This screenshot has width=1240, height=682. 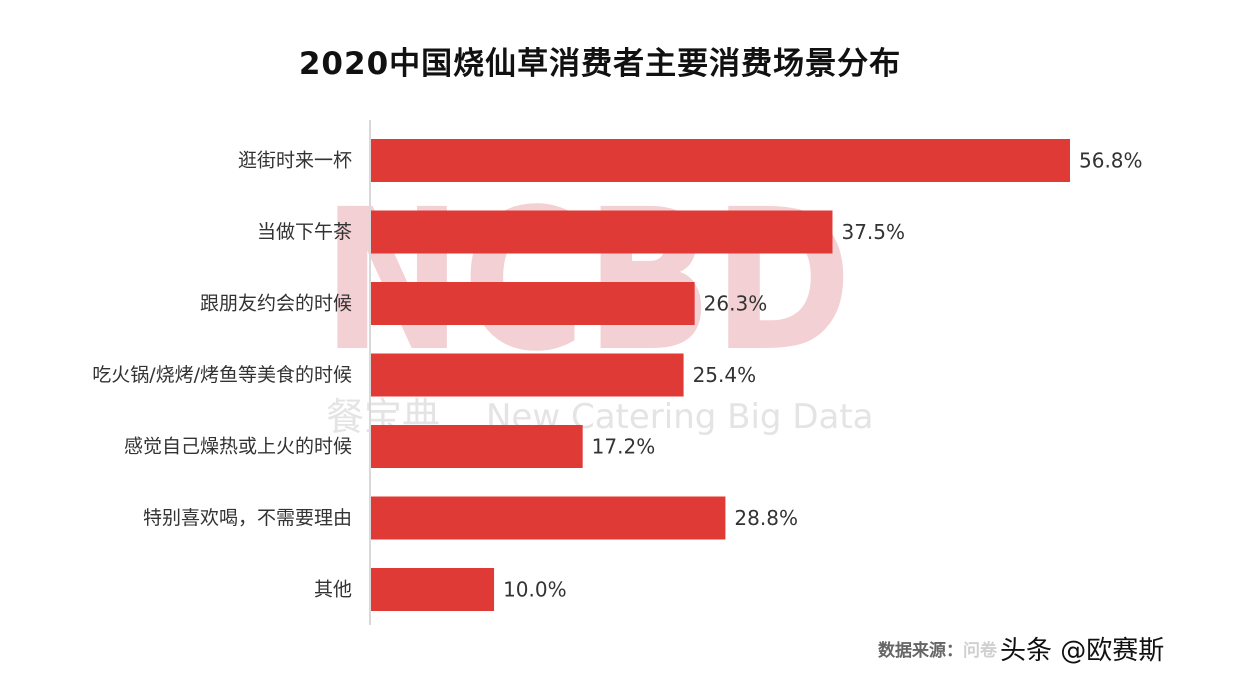 I want to click on data-label: 25.4%, so click(x=725, y=375).